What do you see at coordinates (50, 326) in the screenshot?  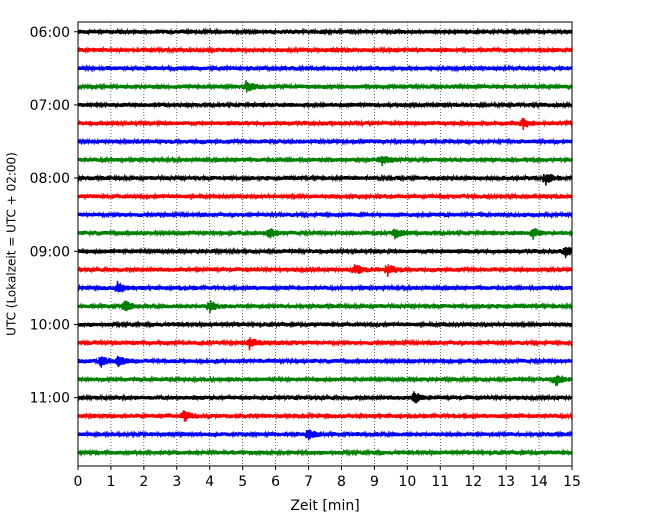 I see `y-tick-label: 10:00` at bounding box center [50, 326].